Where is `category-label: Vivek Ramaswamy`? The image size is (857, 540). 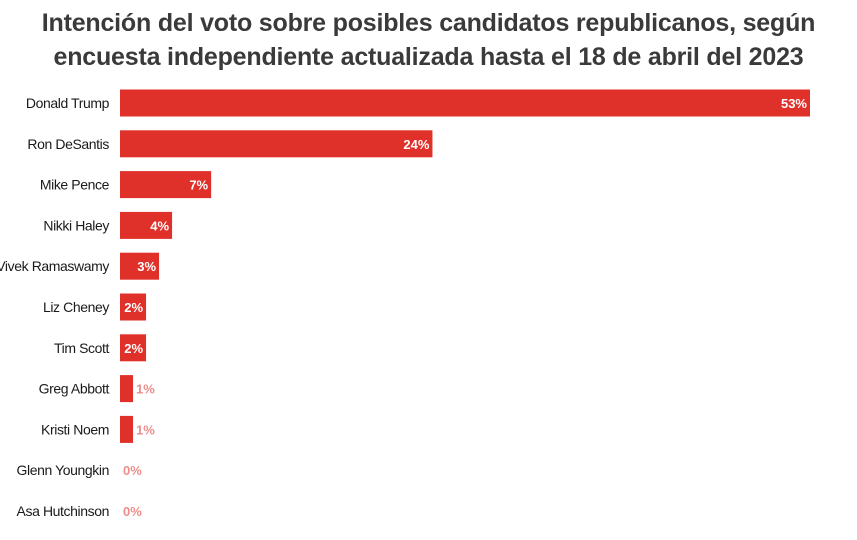 category-label: Vivek Ramaswamy is located at coordinates (54, 266).